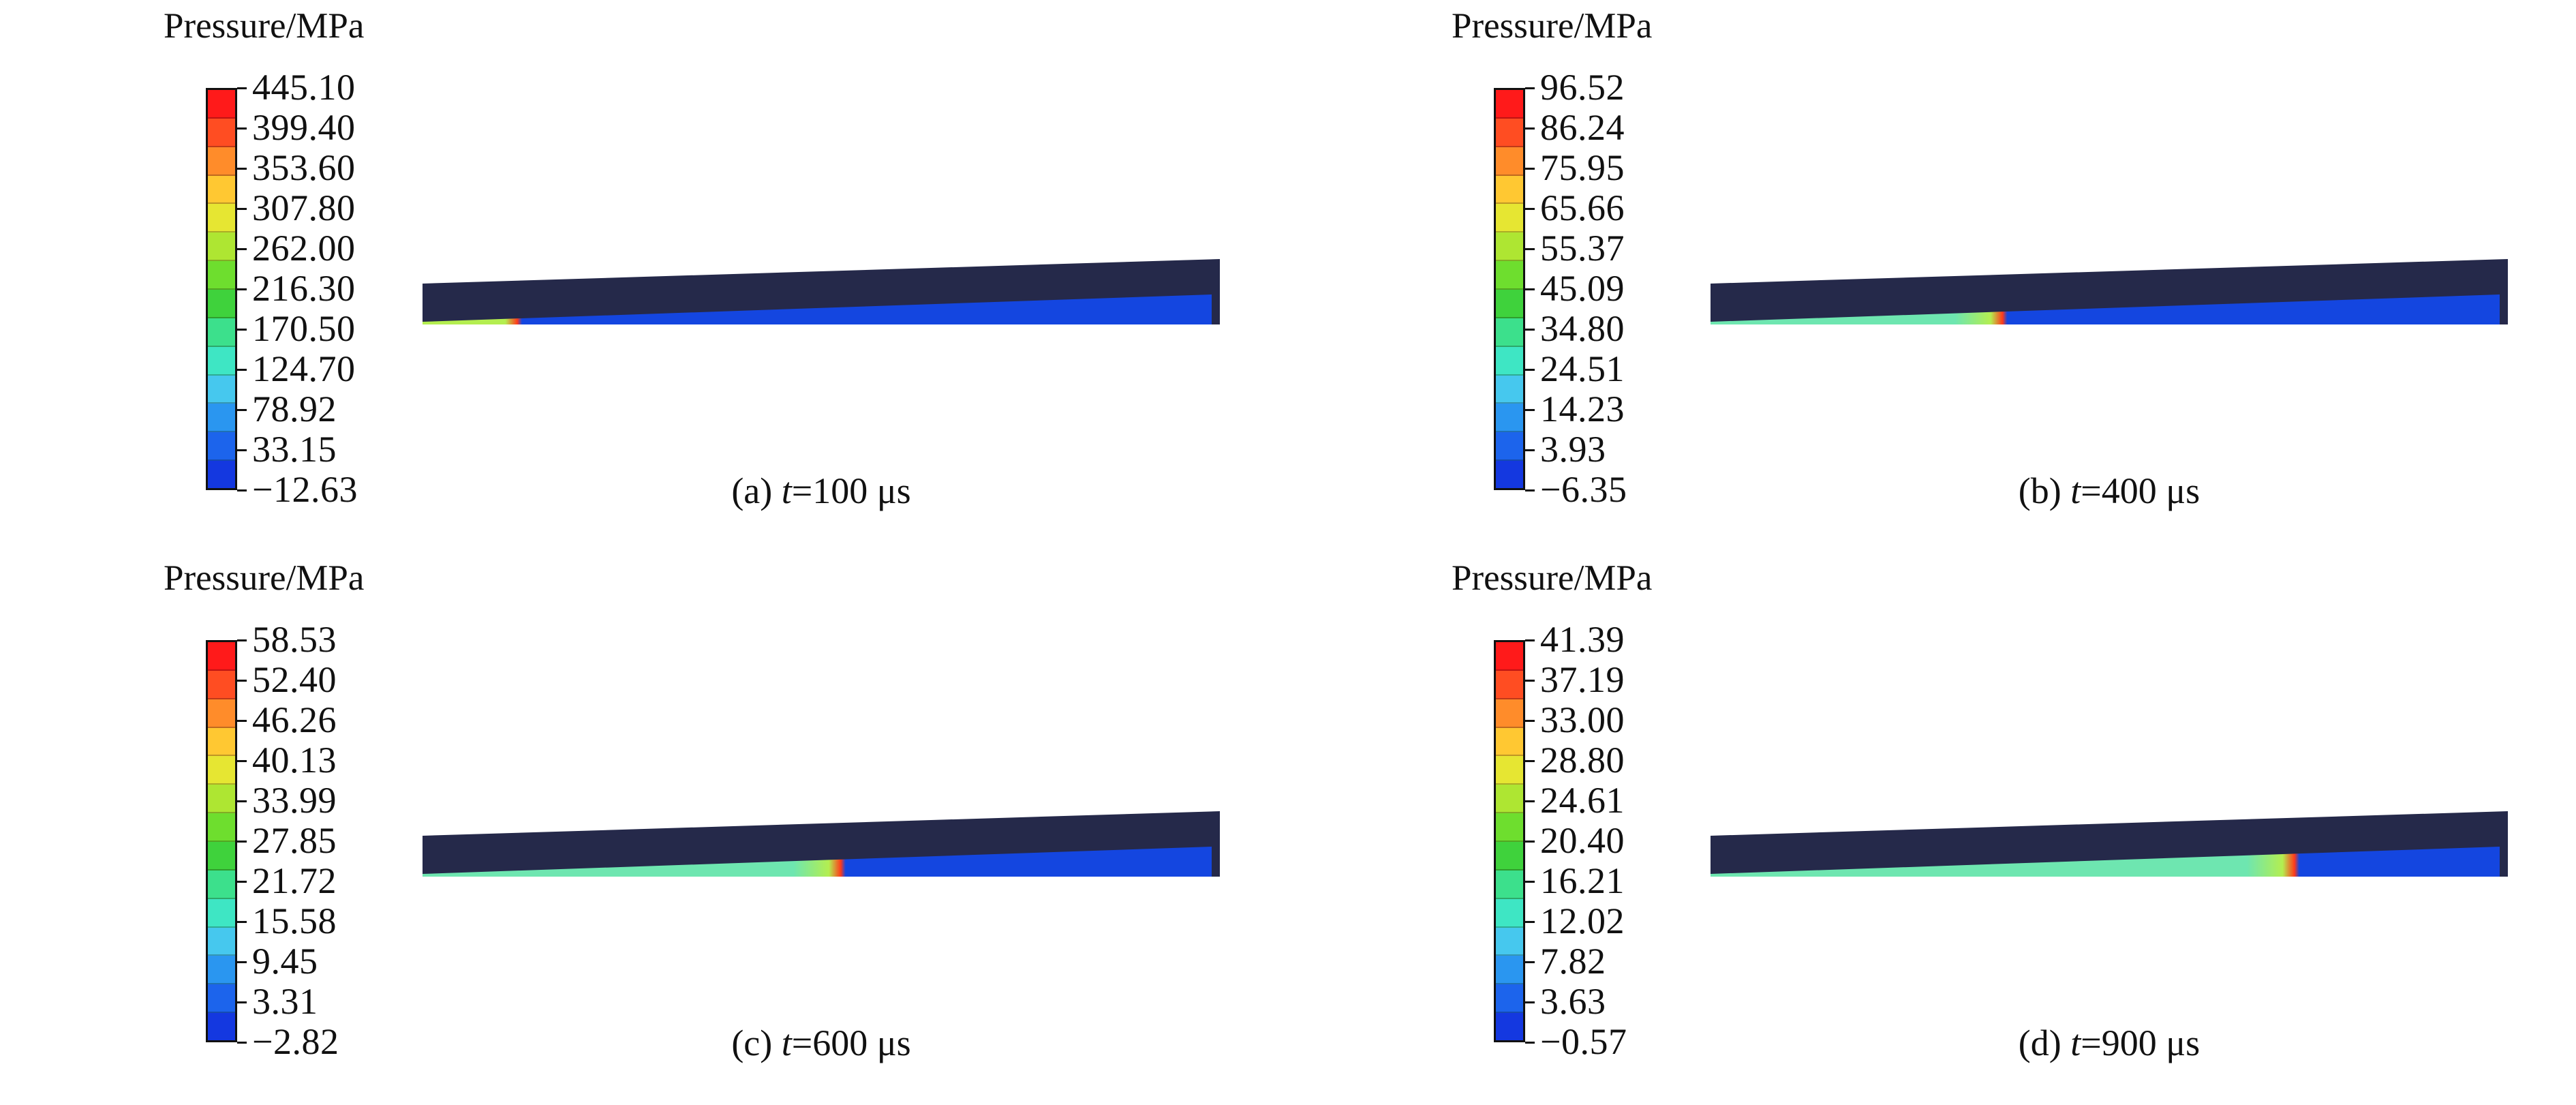  I want to click on tick-label: 45.09, so click(1582, 288).